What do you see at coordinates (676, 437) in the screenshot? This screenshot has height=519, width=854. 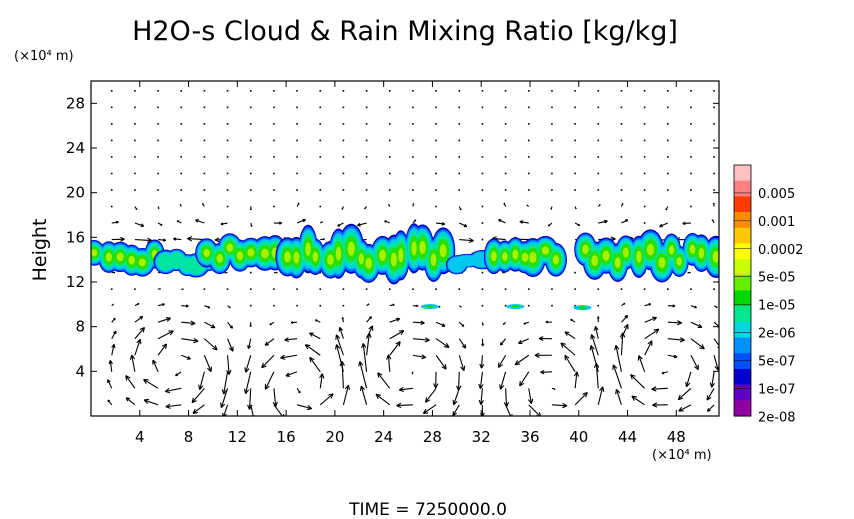 I see `x-tick-label: 48` at bounding box center [676, 437].